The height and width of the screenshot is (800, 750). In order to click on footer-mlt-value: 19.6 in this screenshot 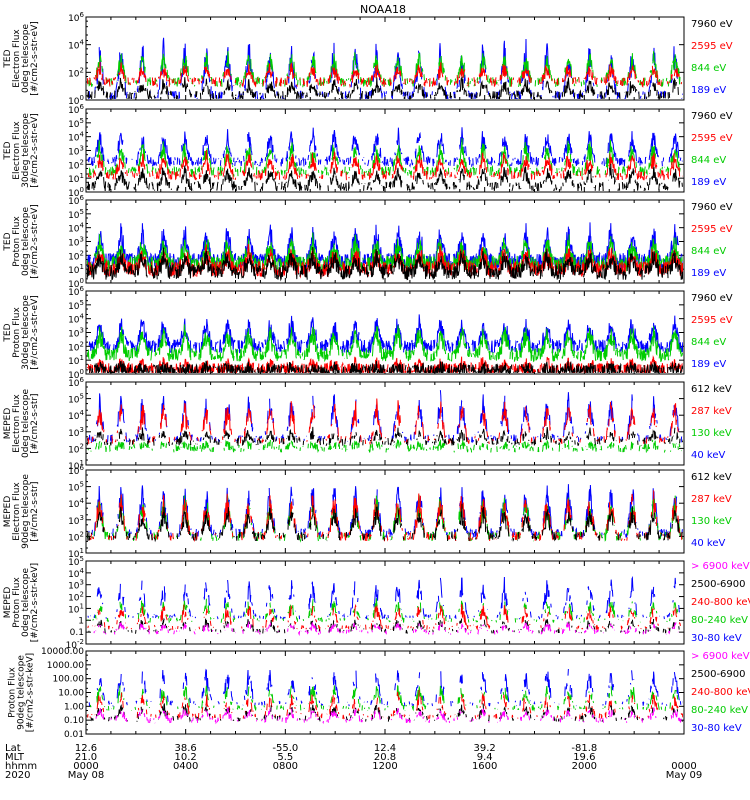, I will do `click(584, 757)`.